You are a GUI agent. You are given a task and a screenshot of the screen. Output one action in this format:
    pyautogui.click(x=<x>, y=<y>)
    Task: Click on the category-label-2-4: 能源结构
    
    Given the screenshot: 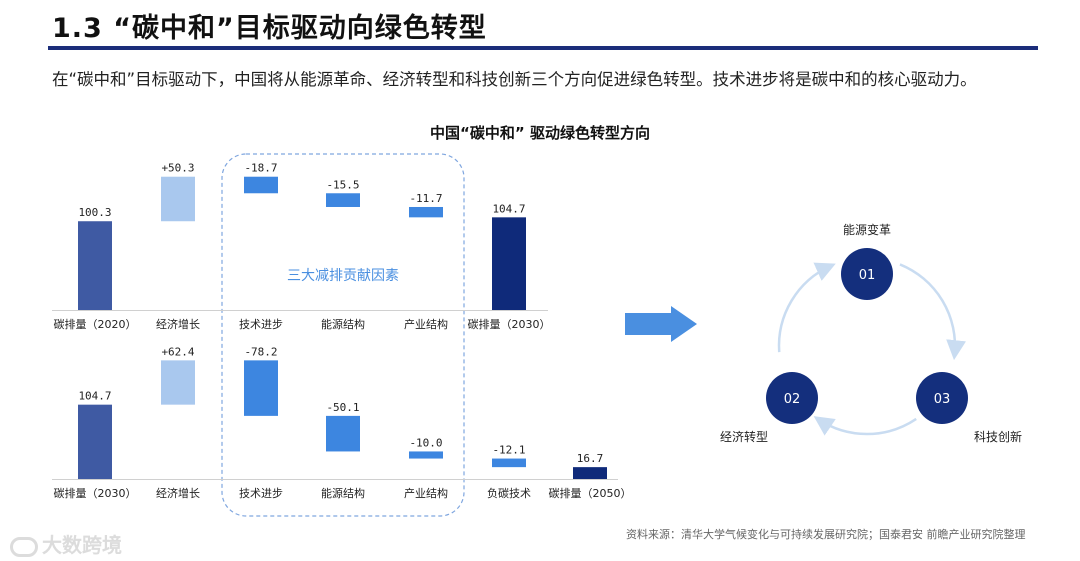 What is the action you would take?
    pyautogui.click(x=343, y=493)
    